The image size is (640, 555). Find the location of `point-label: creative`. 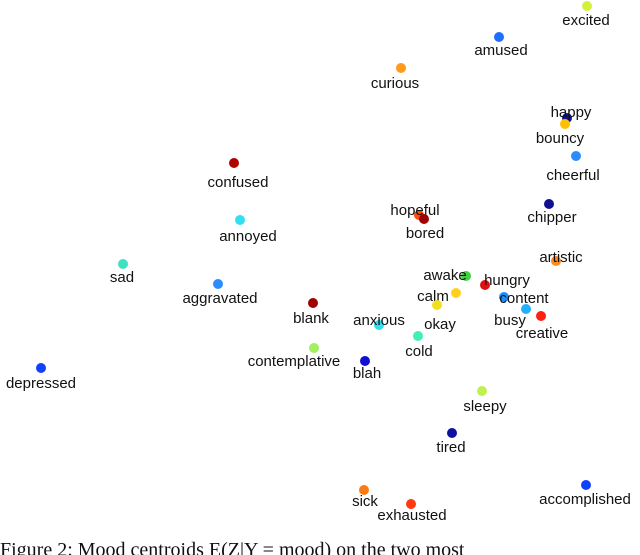

point-label: creative is located at coordinates (542, 333).